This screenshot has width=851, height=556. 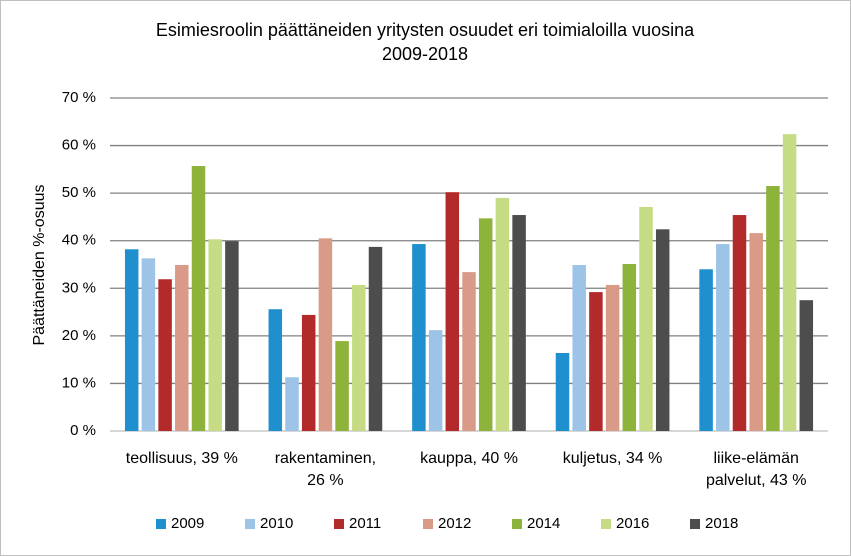 I want to click on legend-label: 2014, so click(x=543, y=523).